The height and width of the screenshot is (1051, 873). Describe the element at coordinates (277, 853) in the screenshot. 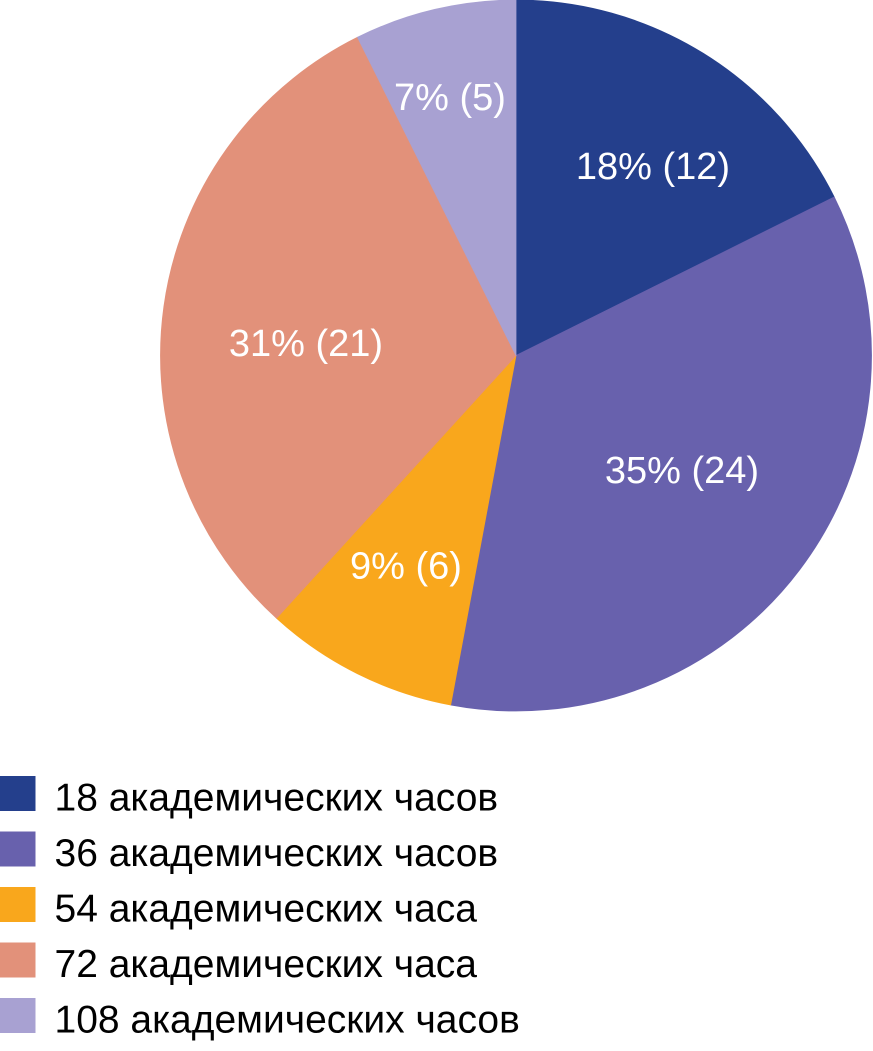

I see `svg-text: 36 академических часов` at that location.